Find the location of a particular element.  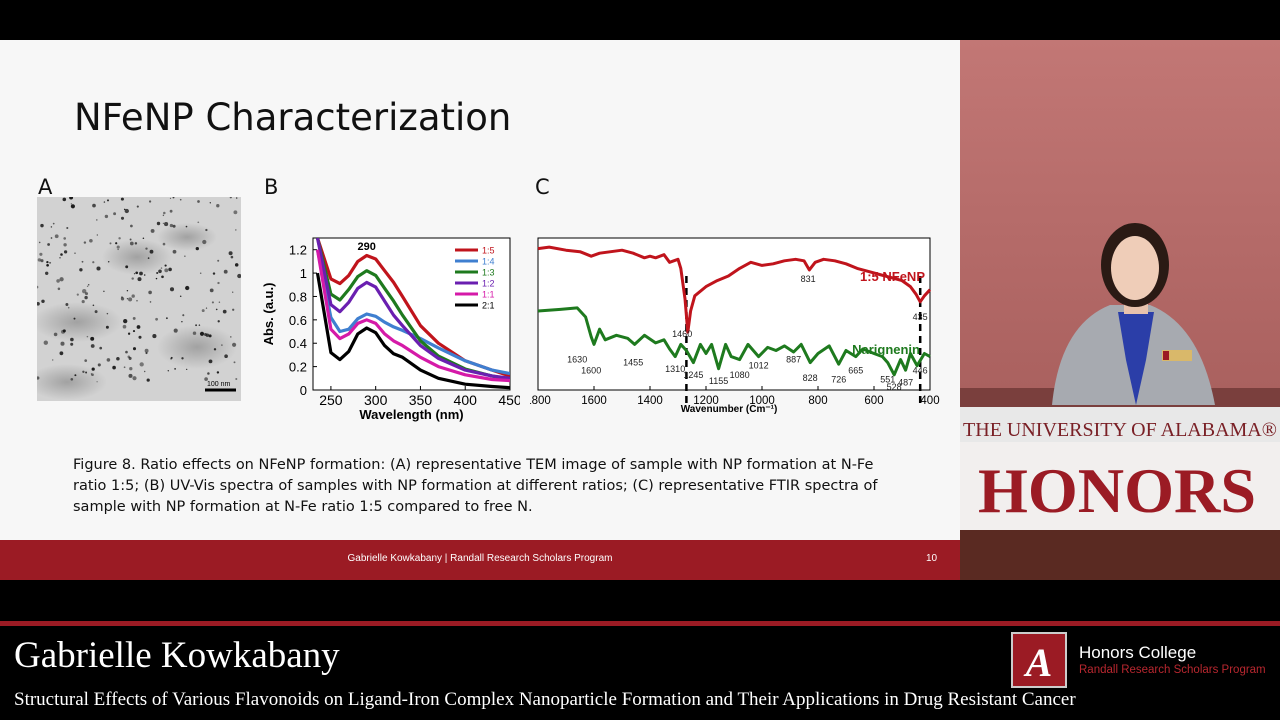

ftir-peak-label: 1155 is located at coordinates (718, 381).